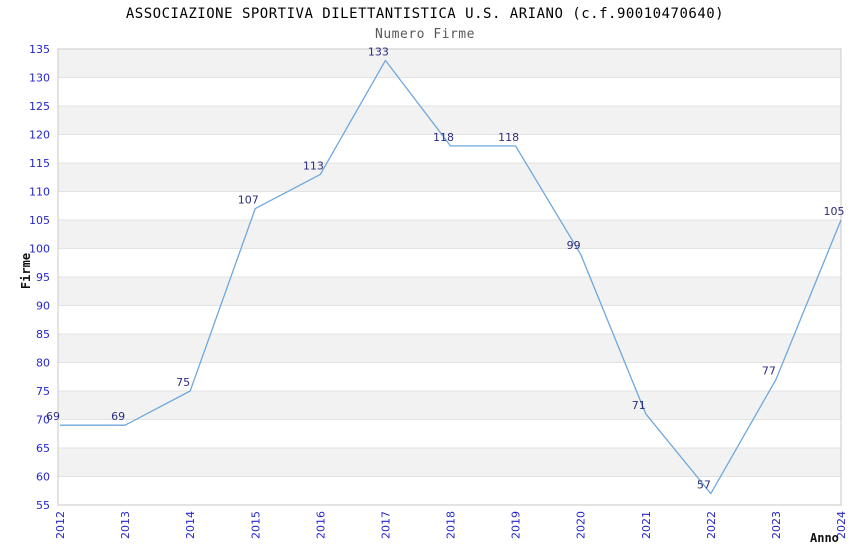  Describe the element at coordinates (776, 525) in the screenshot. I see `x-tick-label: 2023` at that location.